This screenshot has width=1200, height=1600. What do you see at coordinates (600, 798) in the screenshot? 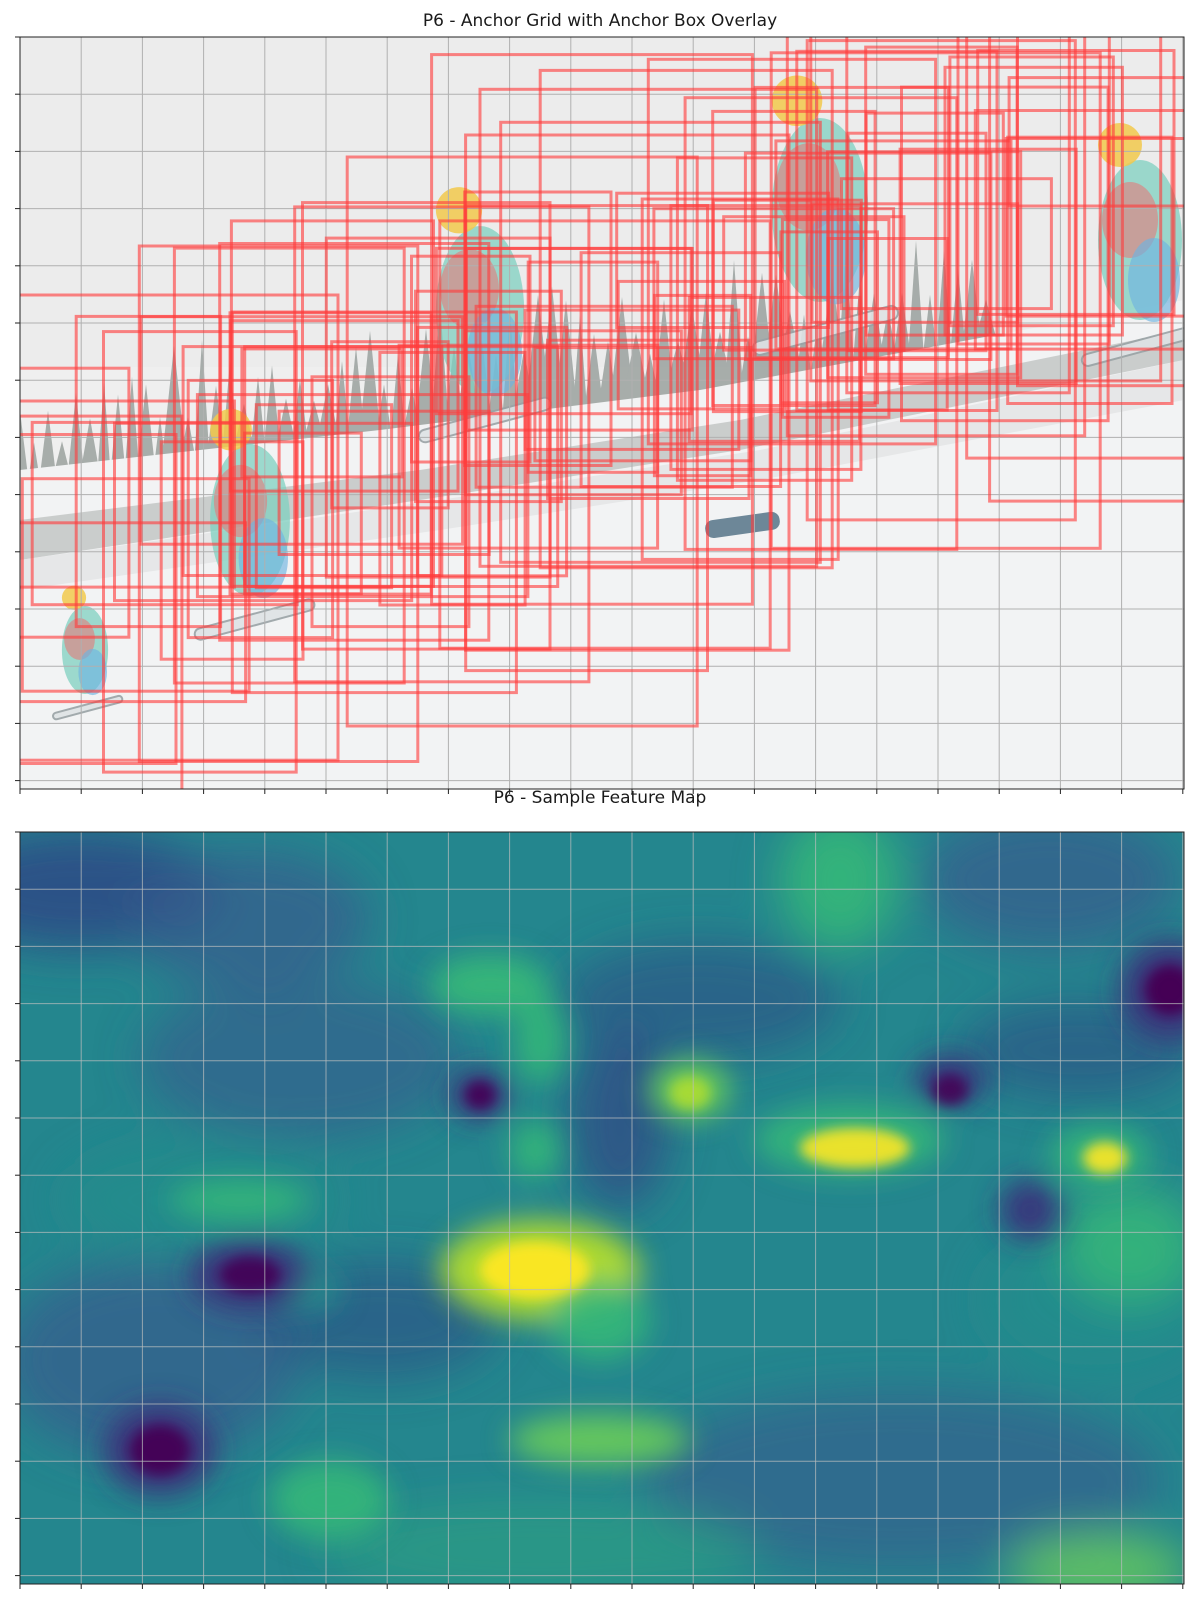
I see `feature-map-title: P6 - Sample Feature Map` at bounding box center [600, 798].